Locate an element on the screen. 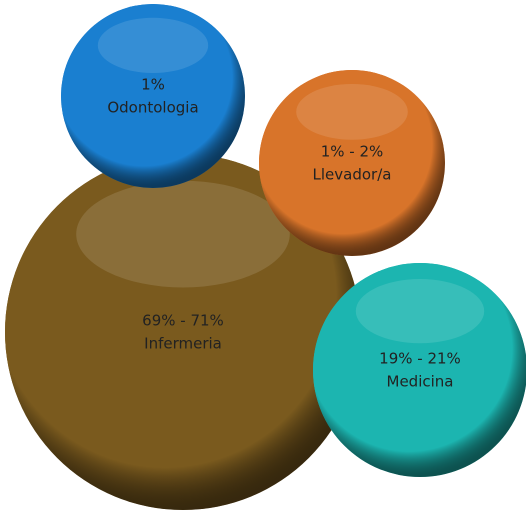 The height and width of the screenshot is (517, 526). bubble-label: Llevador/a is located at coordinates (352, 175).